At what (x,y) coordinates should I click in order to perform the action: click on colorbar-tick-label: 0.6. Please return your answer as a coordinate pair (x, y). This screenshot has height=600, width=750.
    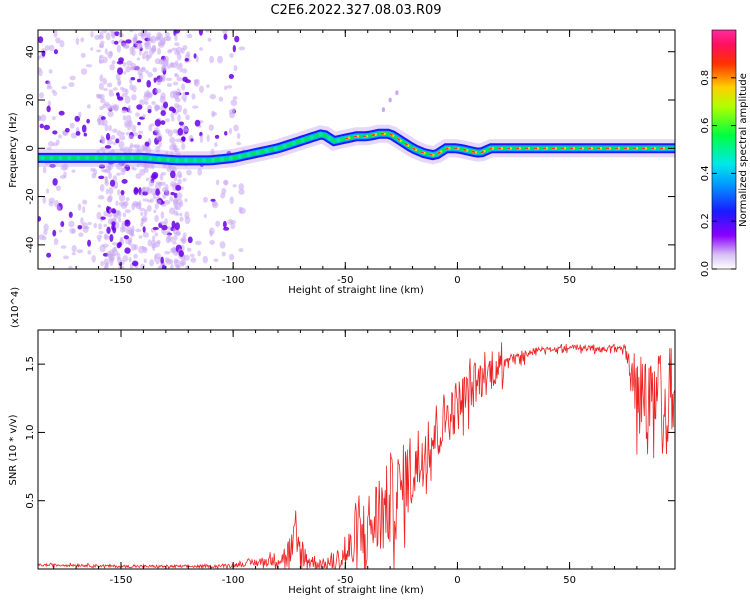
    Looking at the image, I should click on (705, 126).